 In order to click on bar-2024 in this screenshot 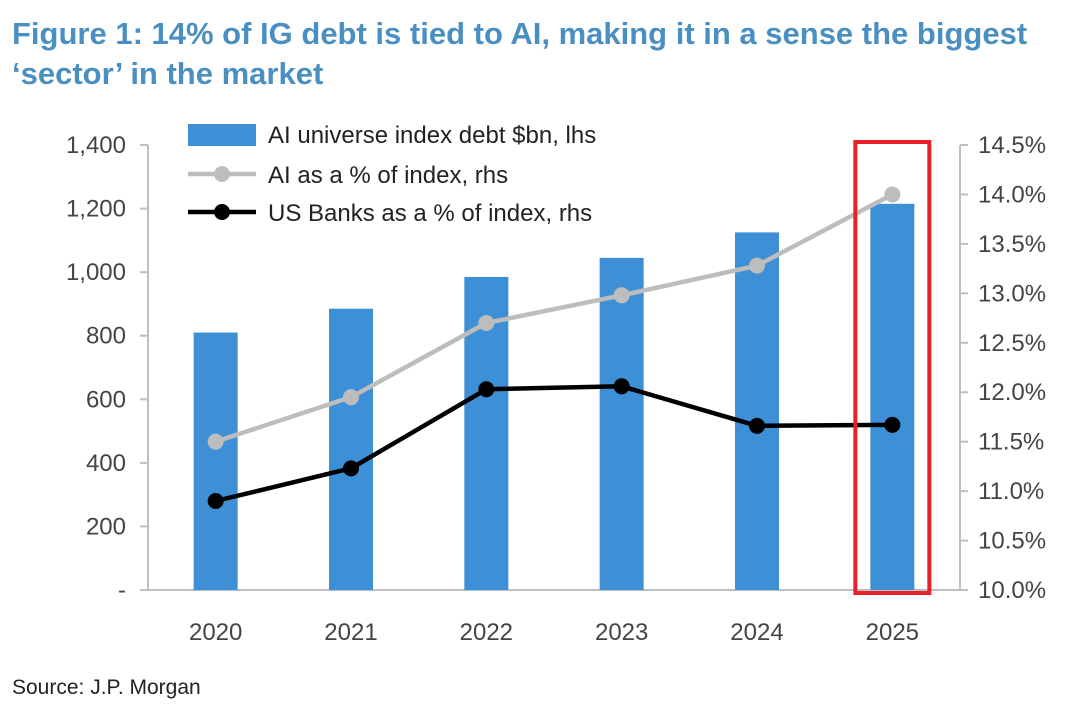, I will do `click(757, 411)`.